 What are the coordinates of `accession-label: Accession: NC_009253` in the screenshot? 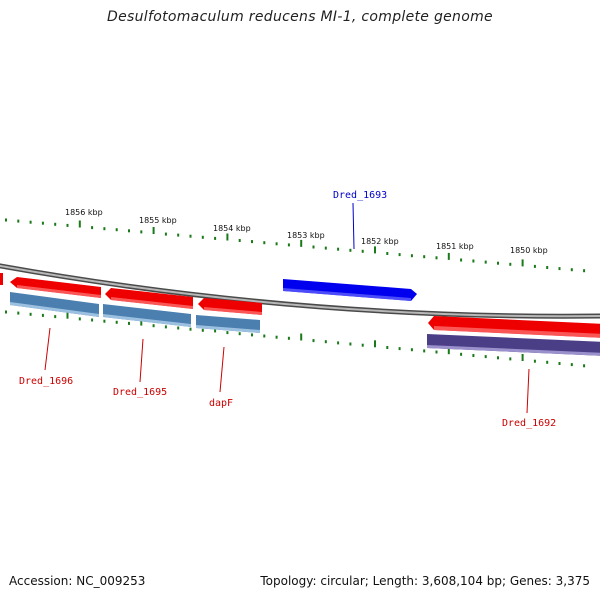 It's located at (77, 581).